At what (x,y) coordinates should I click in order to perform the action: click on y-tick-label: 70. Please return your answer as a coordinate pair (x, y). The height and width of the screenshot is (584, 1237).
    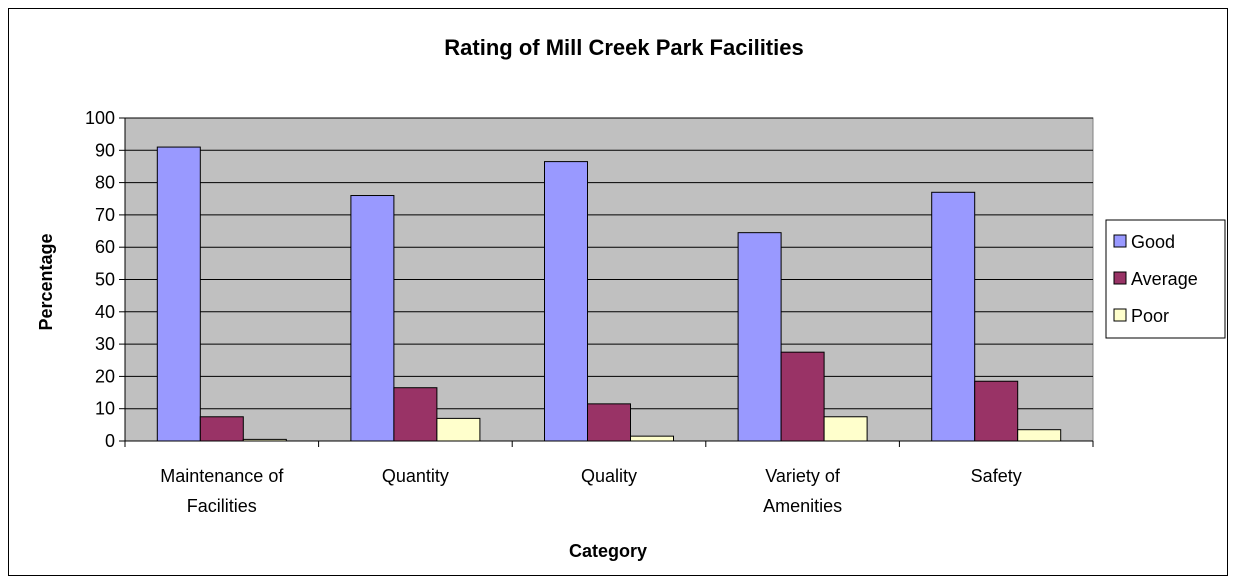
    Looking at the image, I should click on (105, 215).